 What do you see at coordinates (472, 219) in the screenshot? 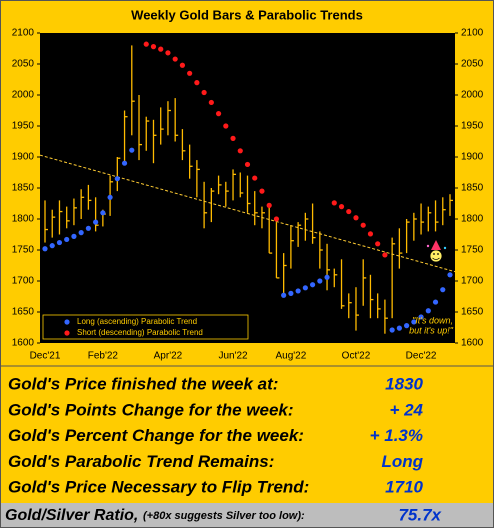
I see `y2-tick-label: 1800` at bounding box center [472, 219].